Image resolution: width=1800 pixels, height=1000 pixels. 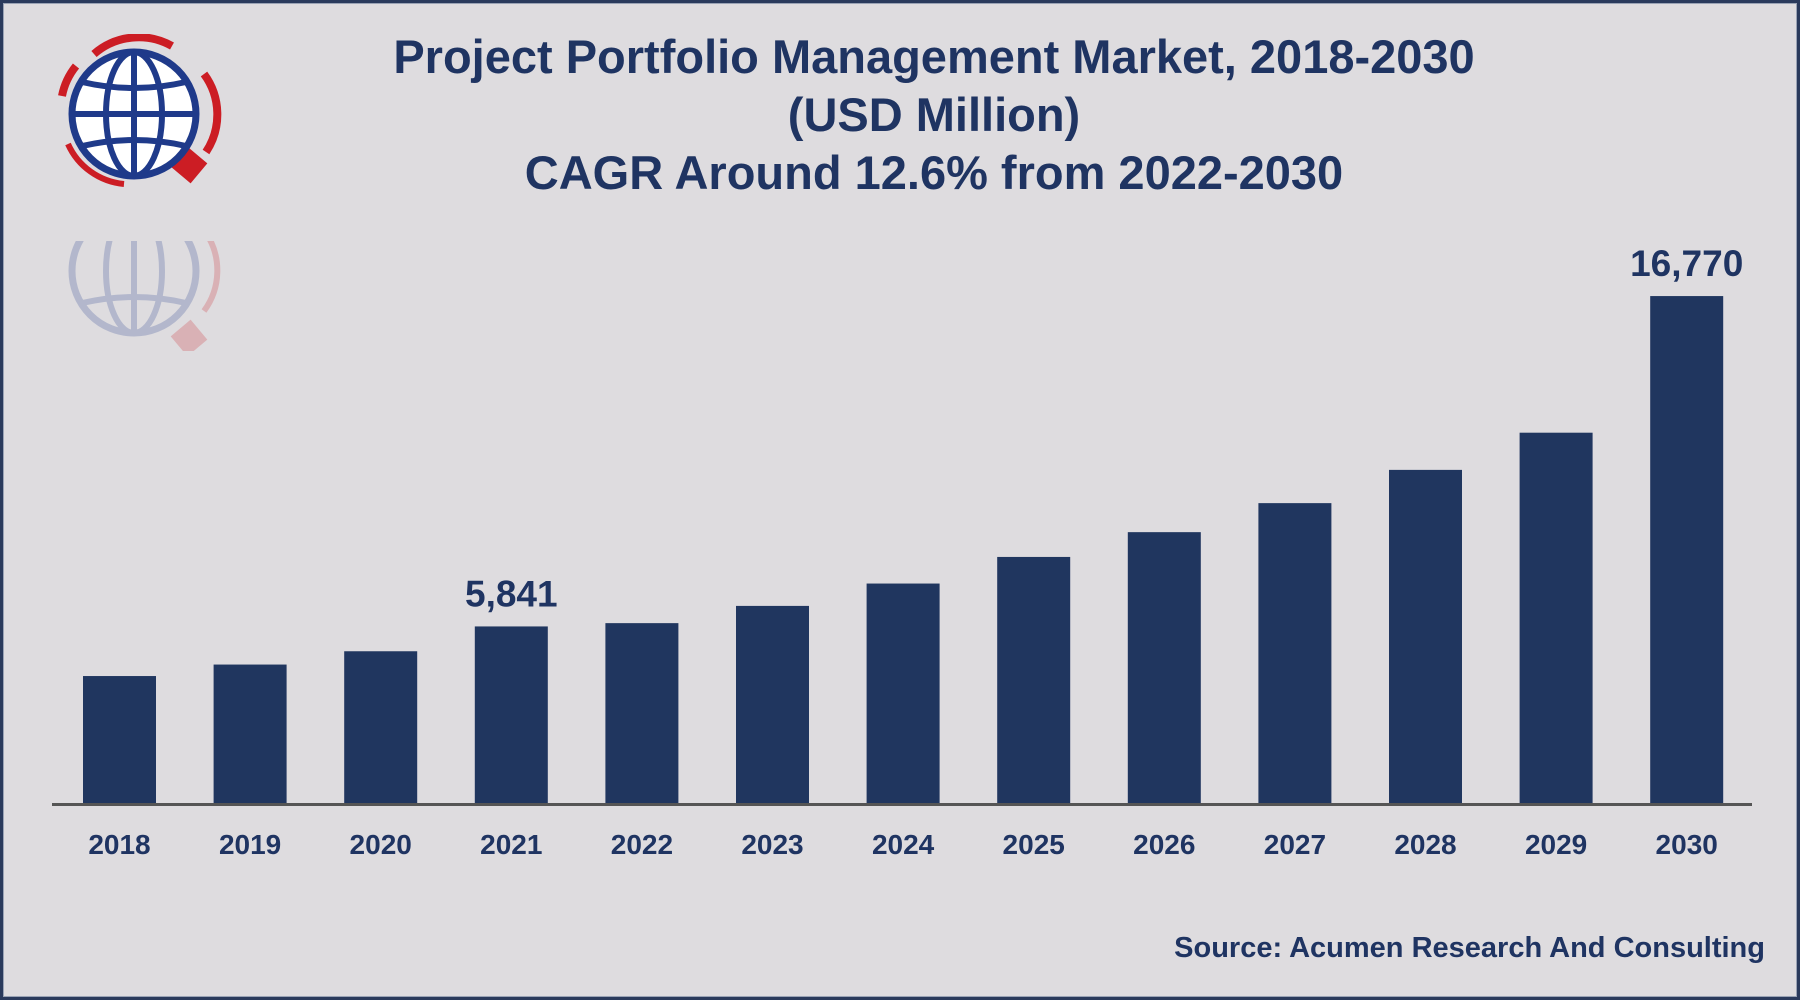 I want to click on x-tick-label: 2029, so click(x=1556, y=844).